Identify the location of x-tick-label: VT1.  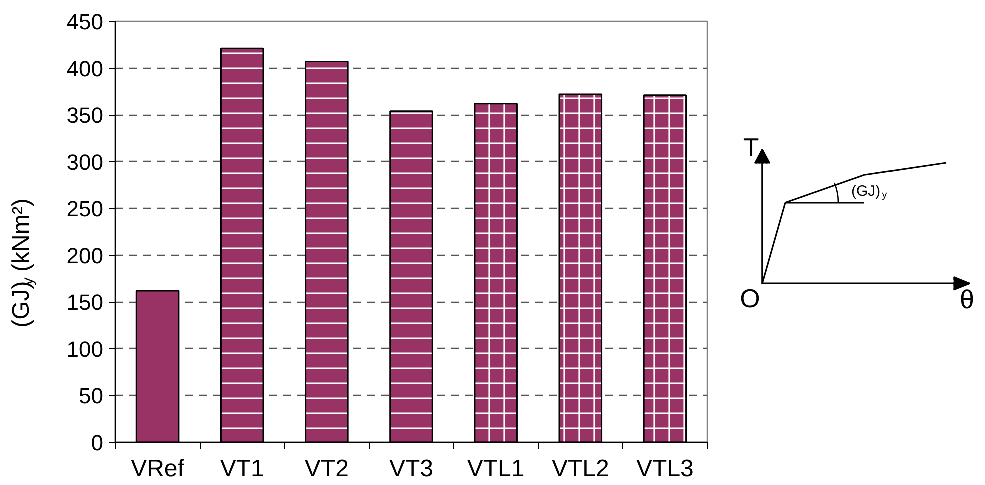
(242, 469).